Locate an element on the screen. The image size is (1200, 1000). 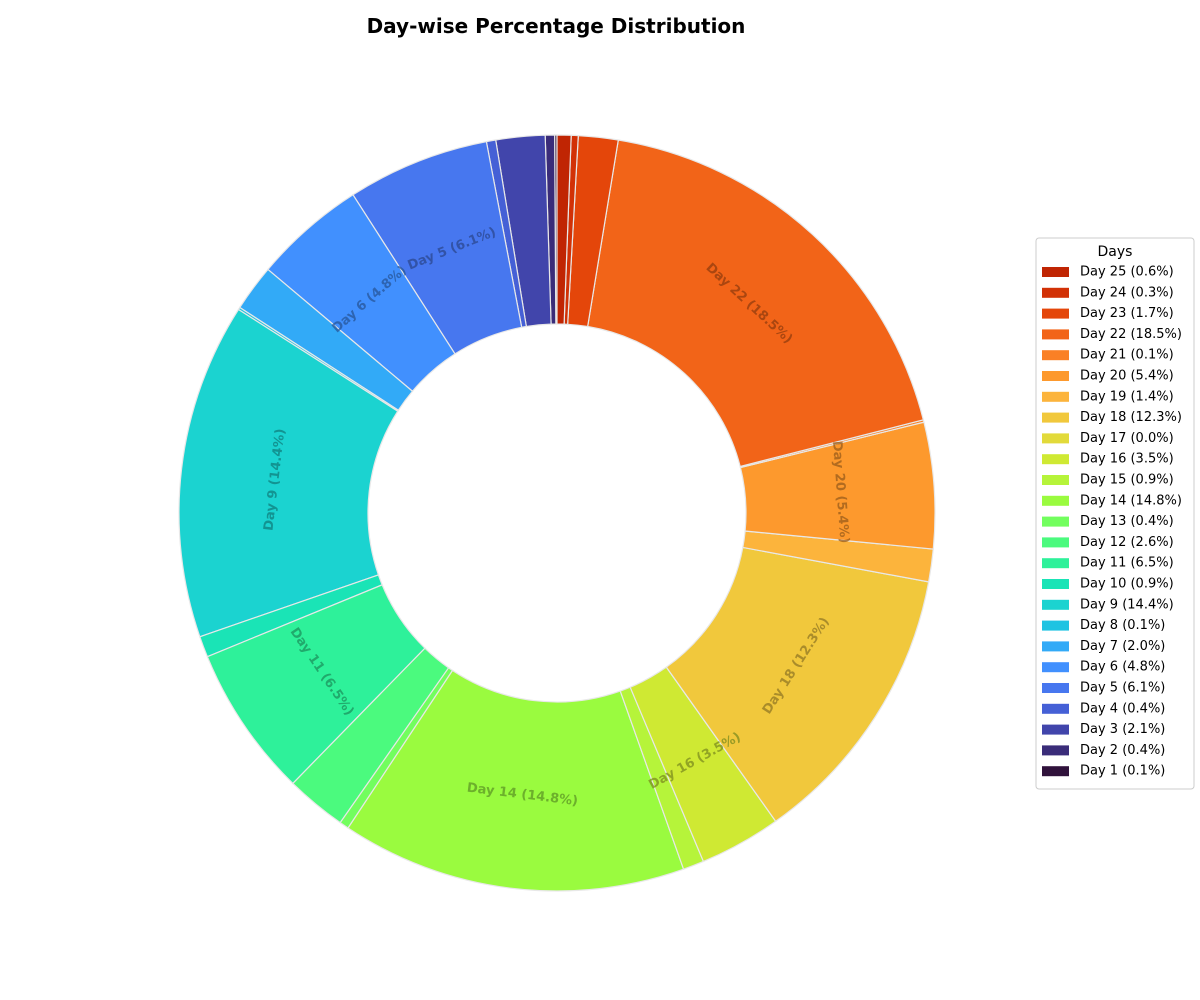
legend-label-day-9: Day 9 (14.4%) is located at coordinates (1127, 604).